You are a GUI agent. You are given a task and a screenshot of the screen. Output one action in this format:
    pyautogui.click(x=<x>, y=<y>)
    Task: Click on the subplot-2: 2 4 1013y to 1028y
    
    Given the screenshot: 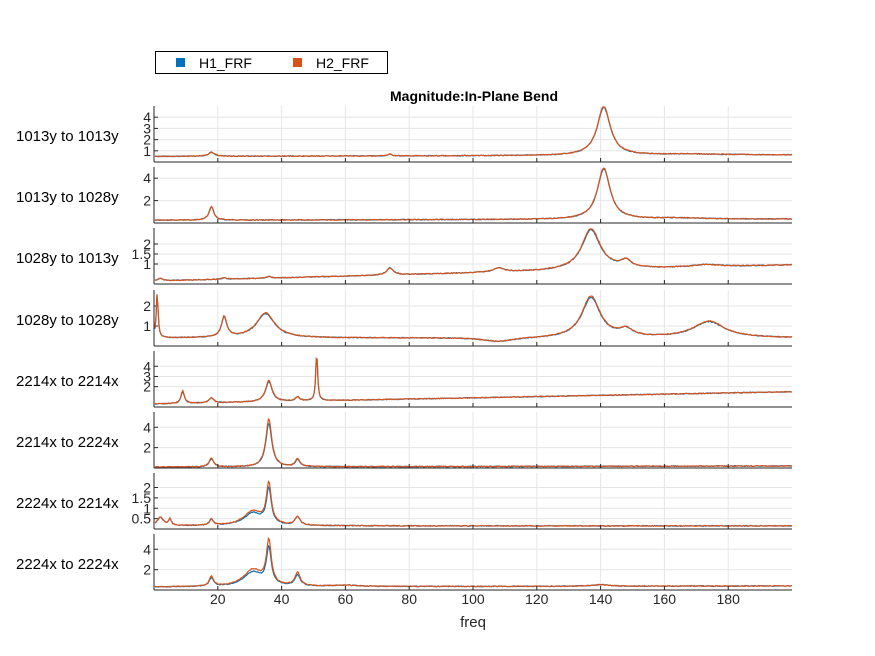 What is the action you would take?
    pyautogui.click(x=404, y=195)
    